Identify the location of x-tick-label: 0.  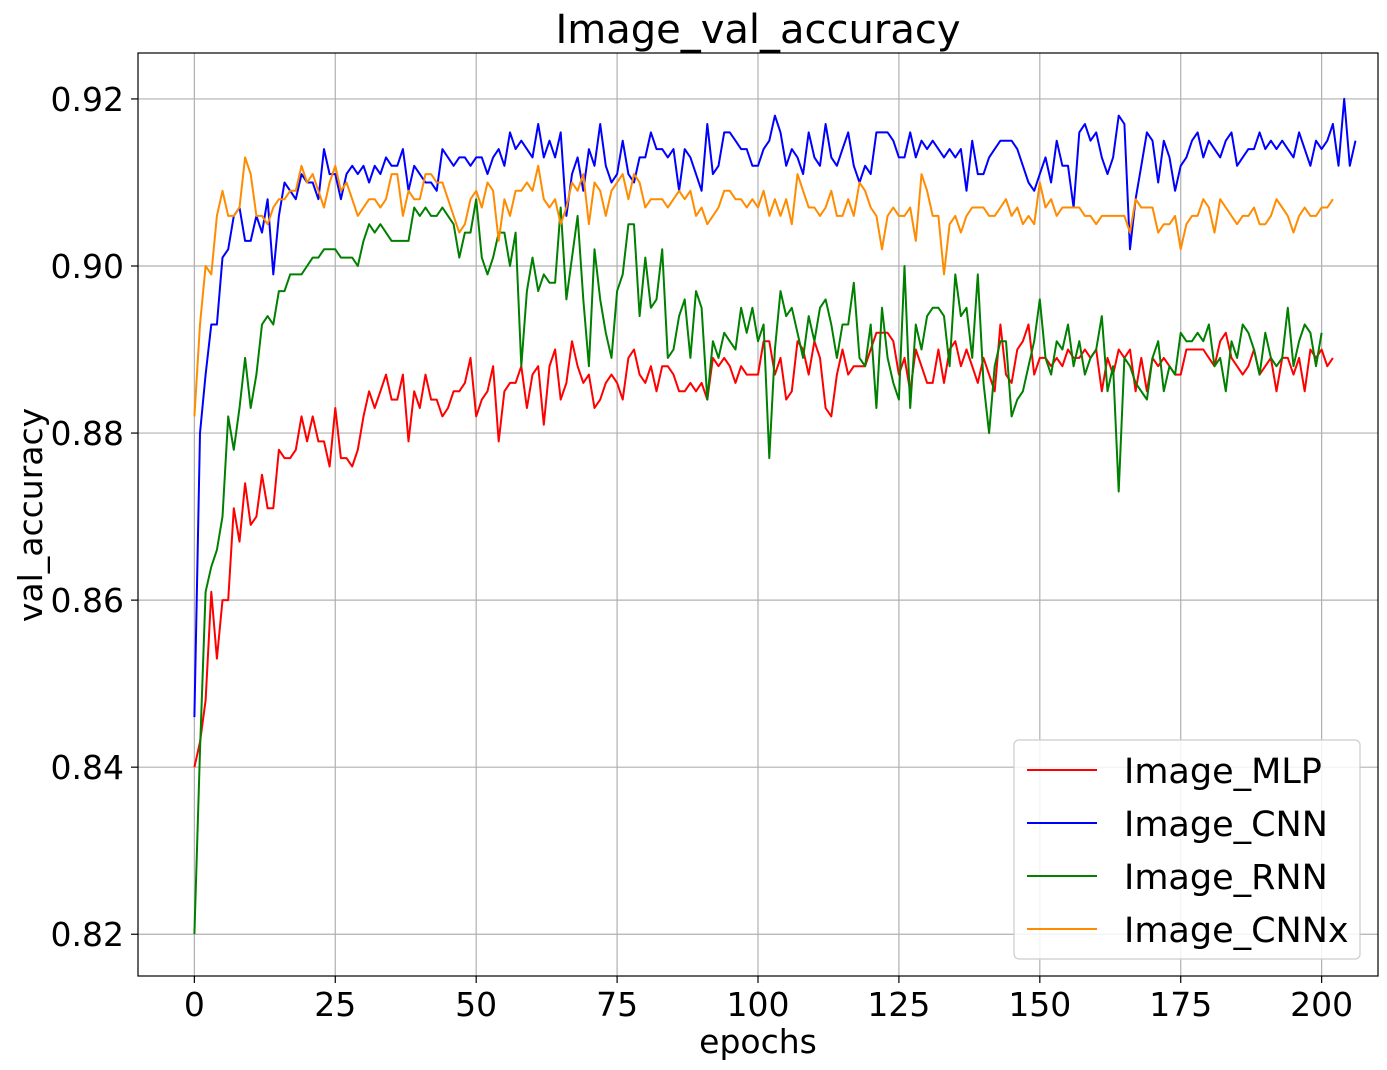
(194, 1004).